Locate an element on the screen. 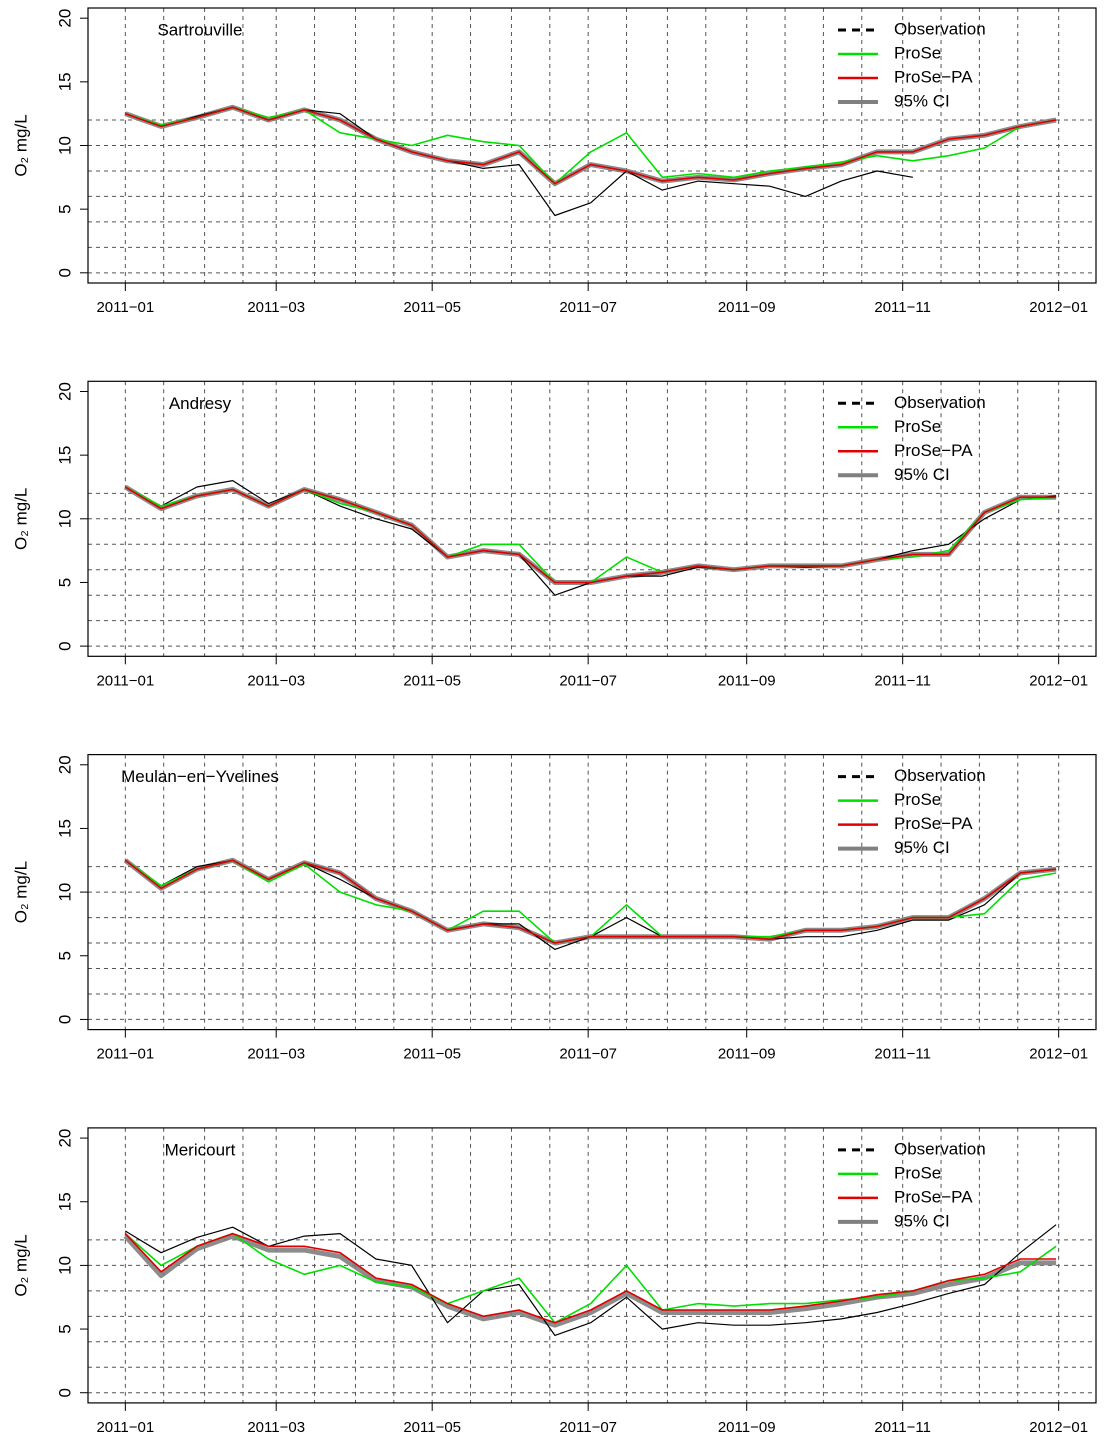 The width and height of the screenshot is (1105, 1439). station-label: Sartrouville is located at coordinates (199, 29).